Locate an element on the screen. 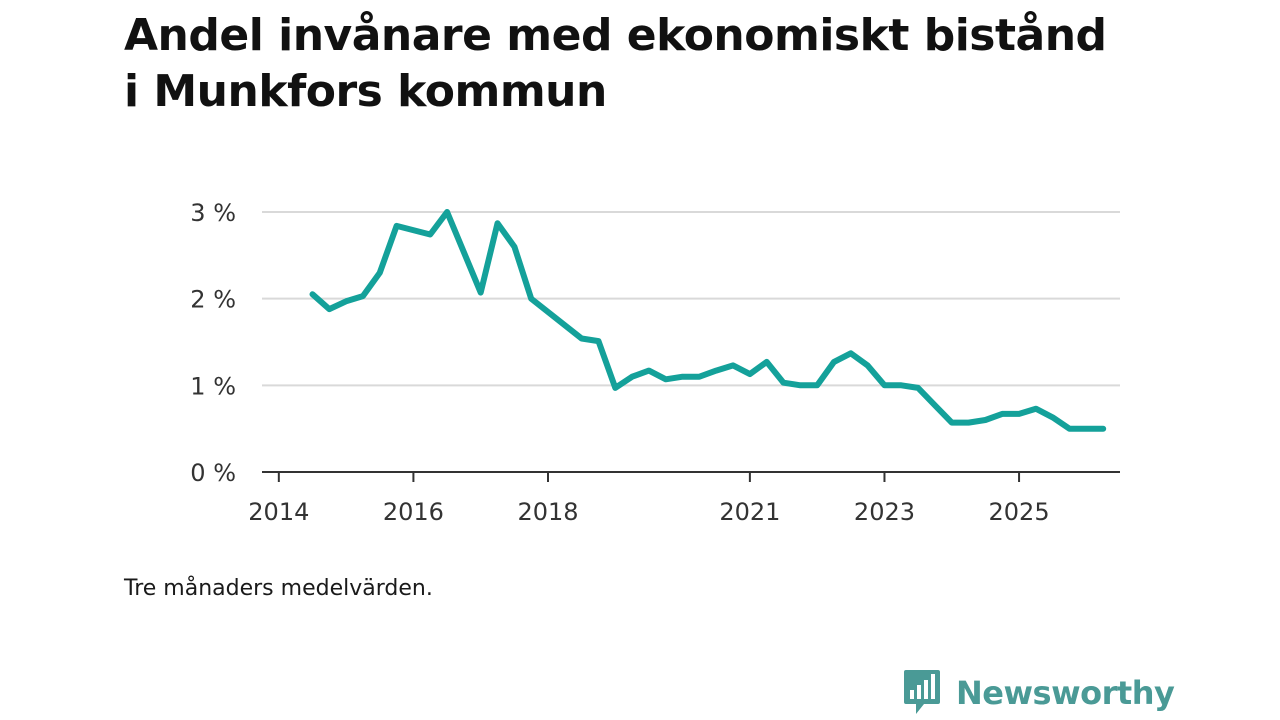 The width and height of the screenshot is (1280, 720). y-axis-ticks: 0 % 1 % 2 % 3 % is located at coordinates (213, 343).